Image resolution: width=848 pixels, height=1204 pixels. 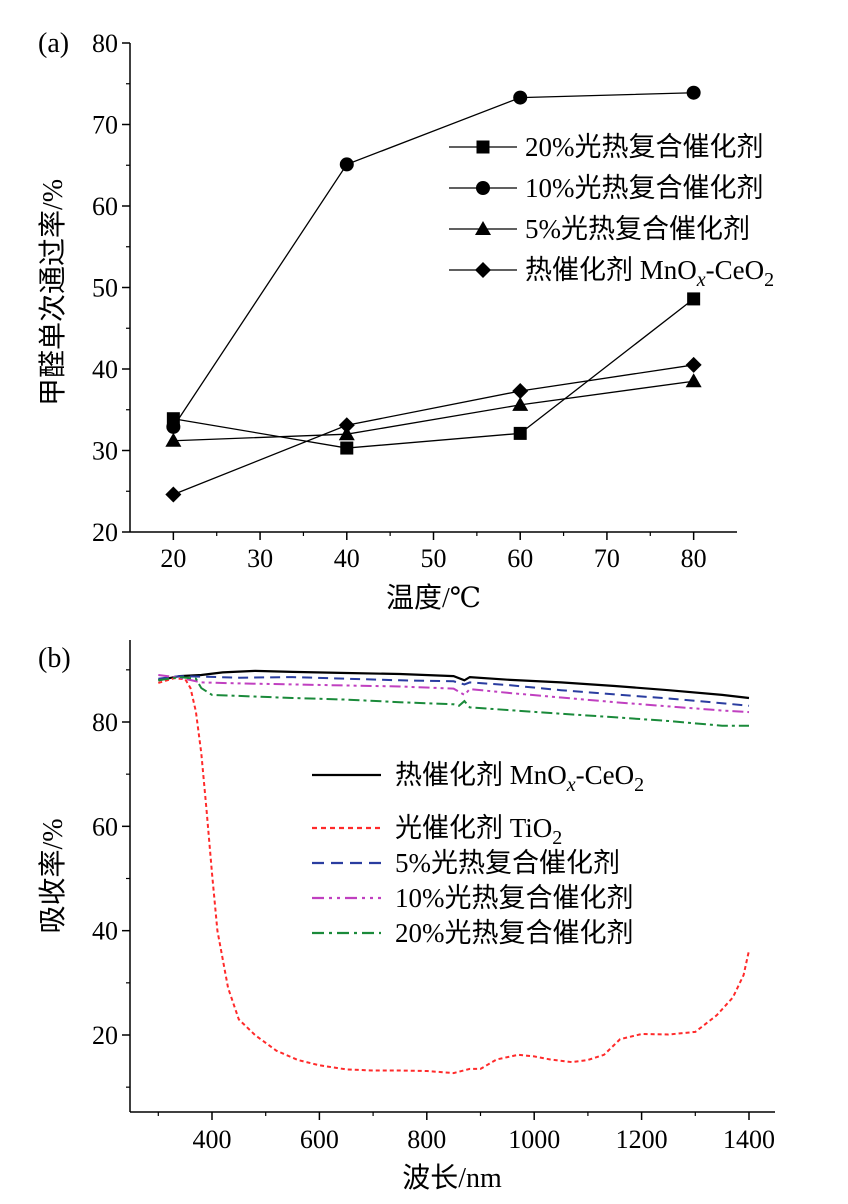 What do you see at coordinates (53, 43) in the screenshot?
I see `panel-label: (a)` at bounding box center [53, 43].